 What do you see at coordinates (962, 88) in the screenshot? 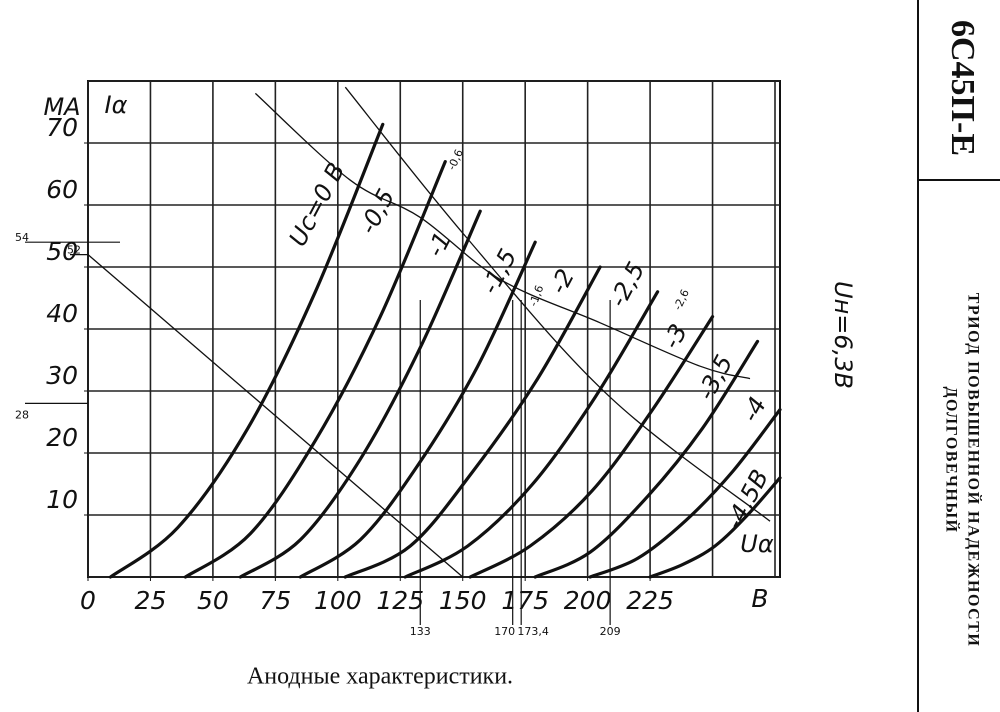
I see `tube-code: 6С45П-Е` at bounding box center [962, 88].